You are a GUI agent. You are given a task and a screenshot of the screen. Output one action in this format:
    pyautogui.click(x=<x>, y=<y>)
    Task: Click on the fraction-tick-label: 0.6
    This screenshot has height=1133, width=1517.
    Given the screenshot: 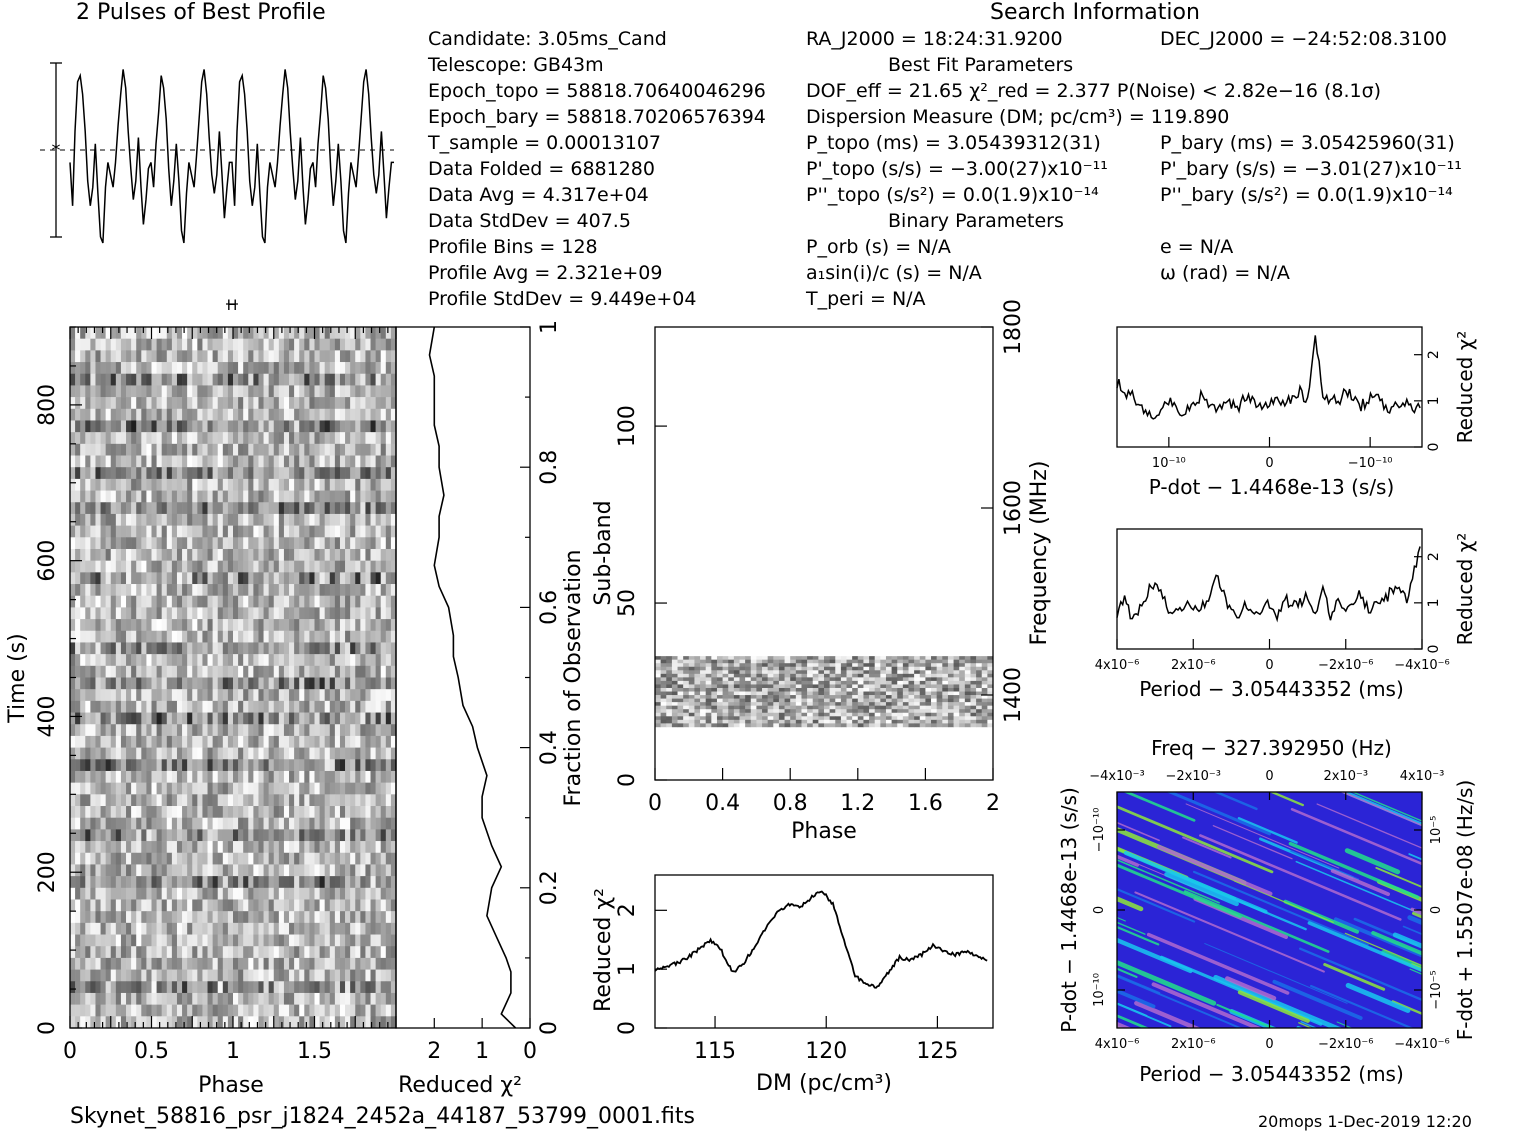 What is the action you would take?
    pyautogui.click(x=549, y=607)
    